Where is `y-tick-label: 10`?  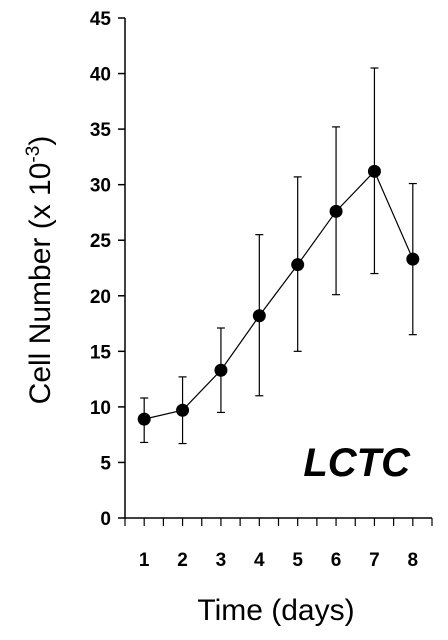
y-tick-label: 10 is located at coordinates (100, 408).